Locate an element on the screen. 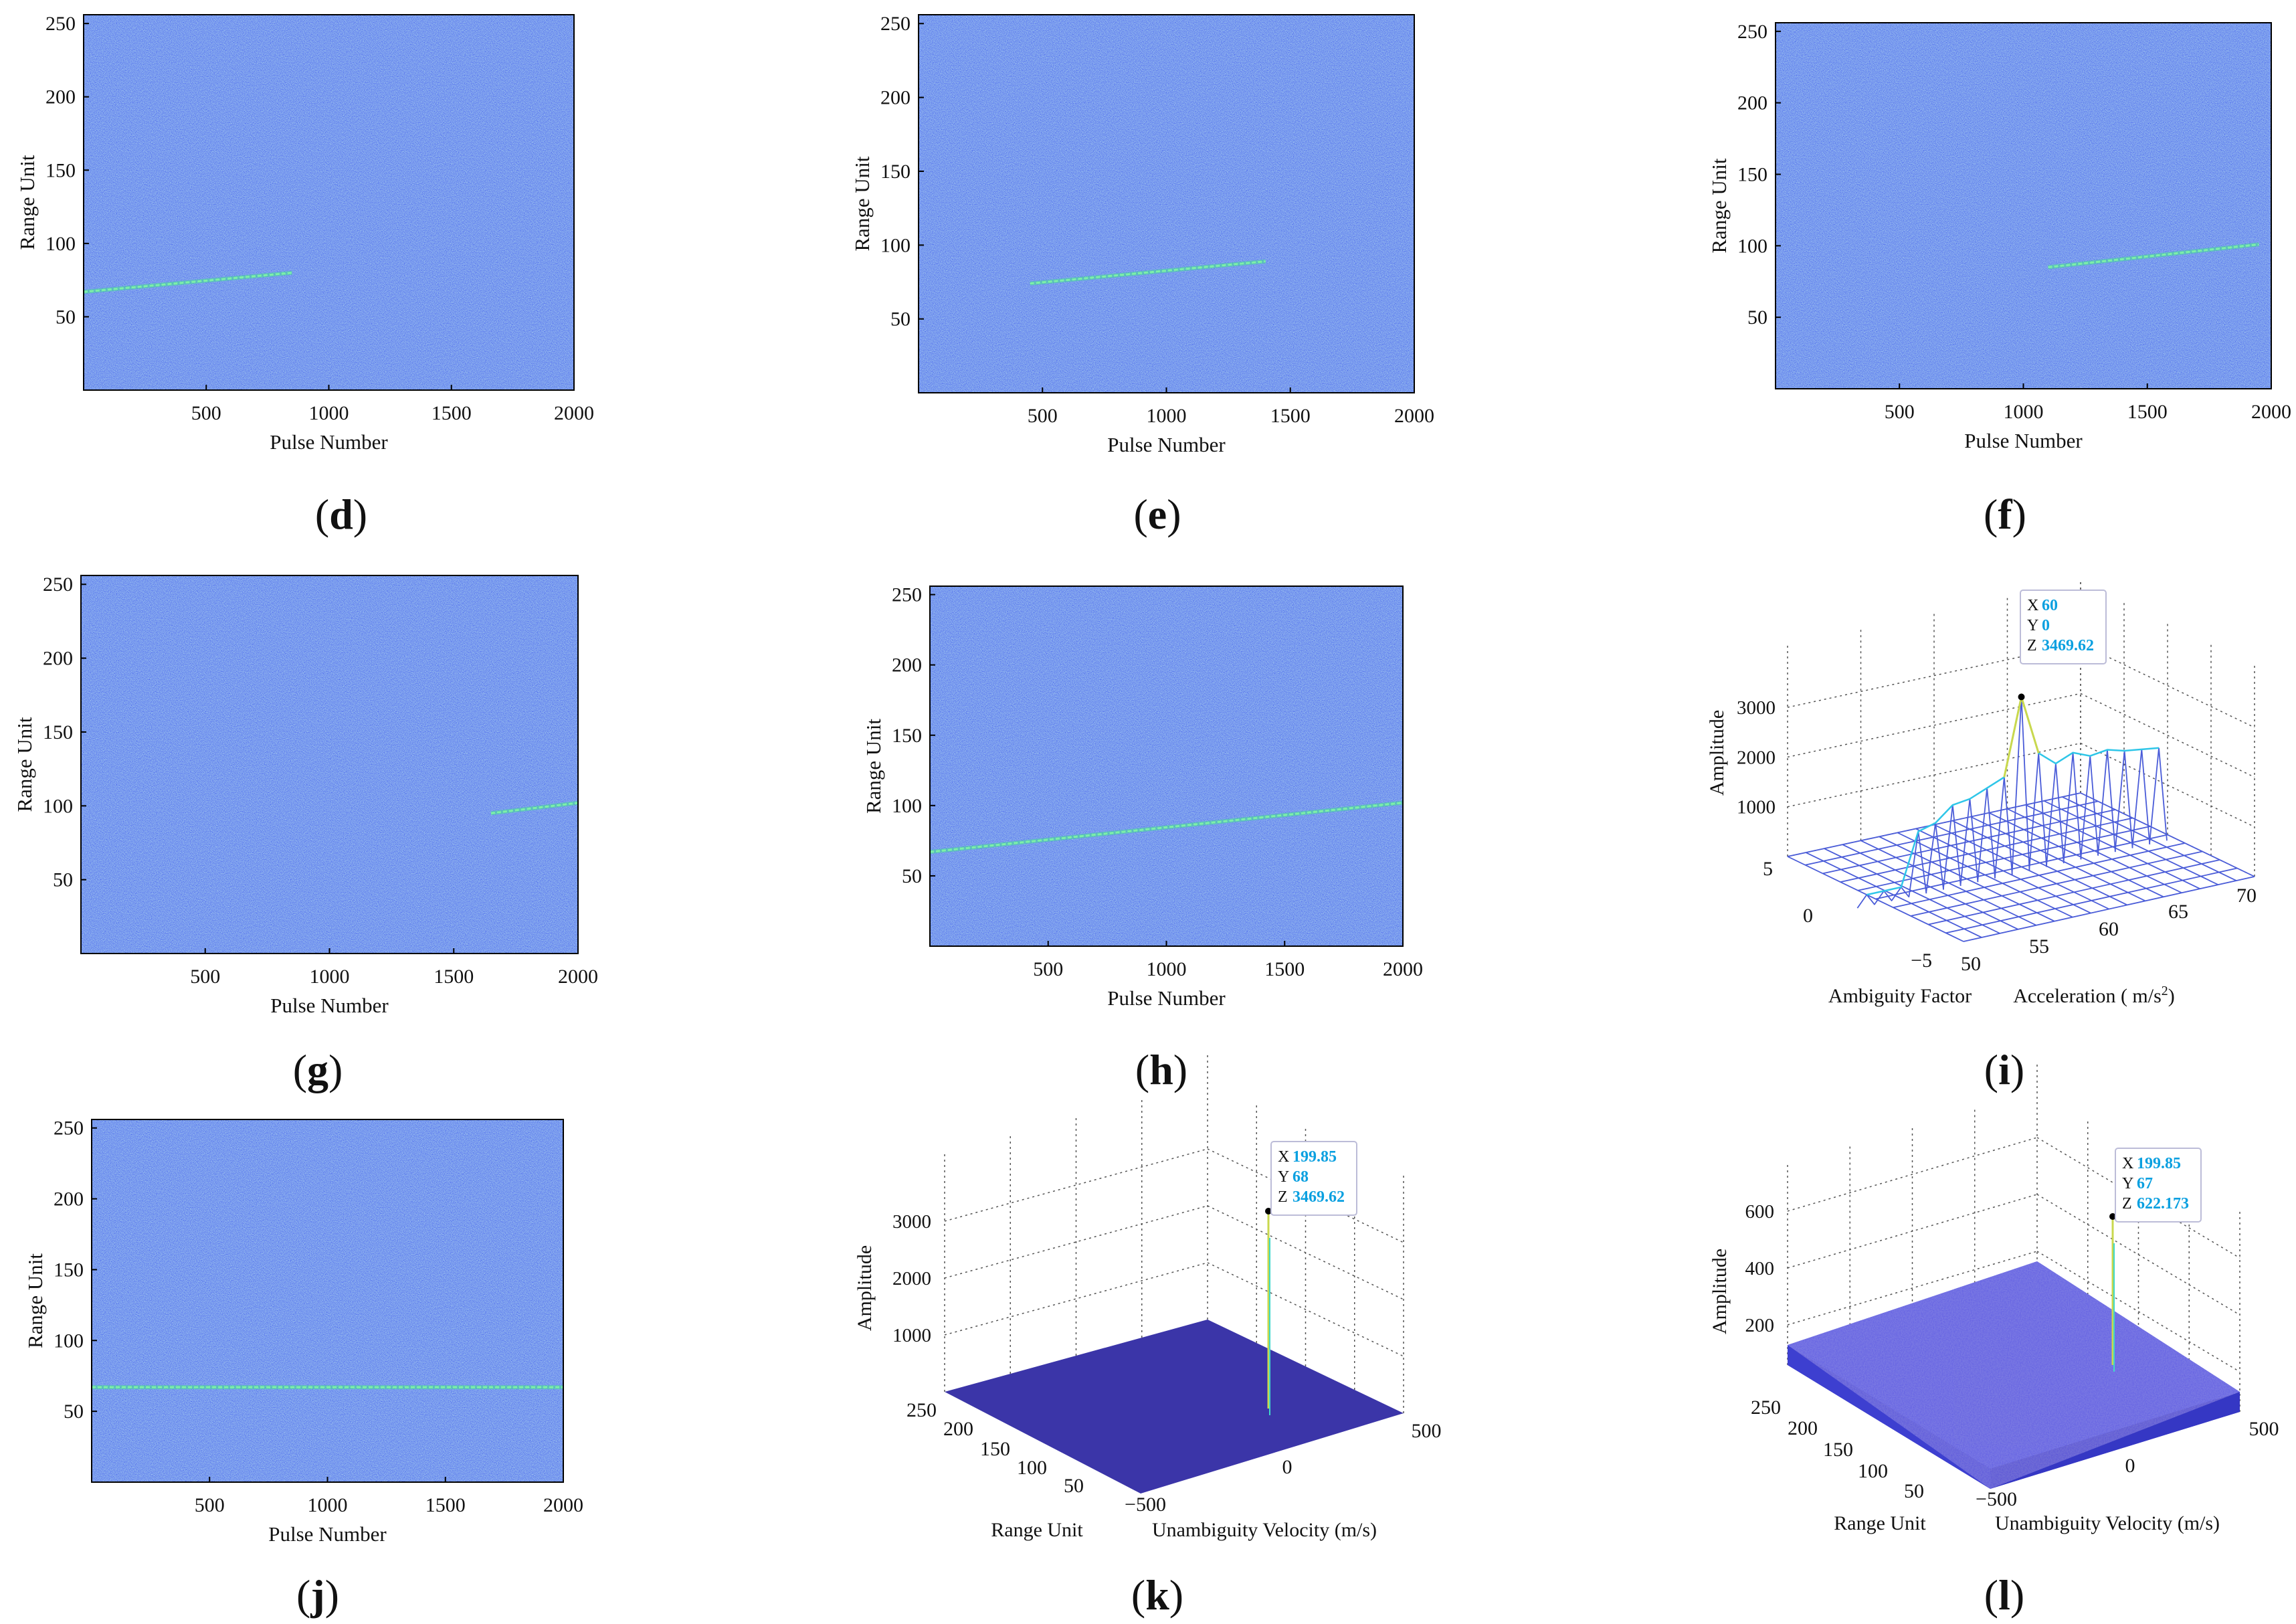 This screenshot has width=2296, height=1624. range-tick-label: 250 is located at coordinates (921, 1410).